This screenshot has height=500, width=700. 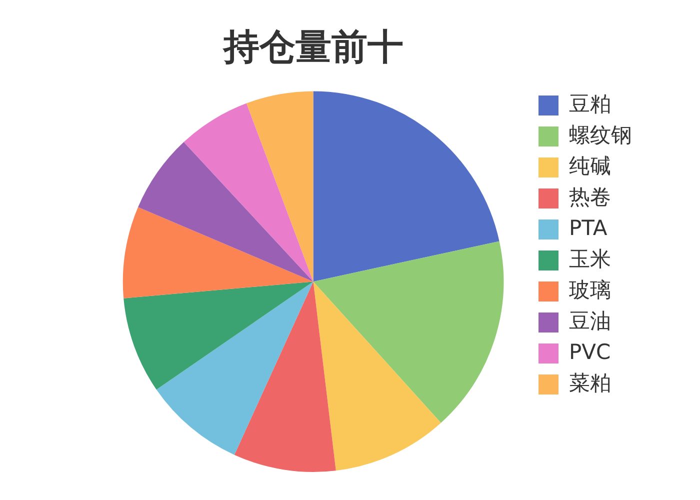 What do you see at coordinates (590, 320) in the screenshot?
I see `legend-label: 豆油` at bounding box center [590, 320].